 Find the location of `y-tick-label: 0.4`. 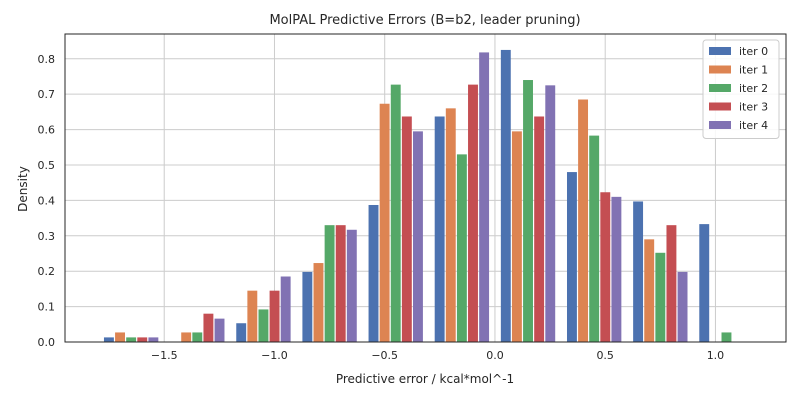

y-tick-label: 0.4 is located at coordinates (47, 200).